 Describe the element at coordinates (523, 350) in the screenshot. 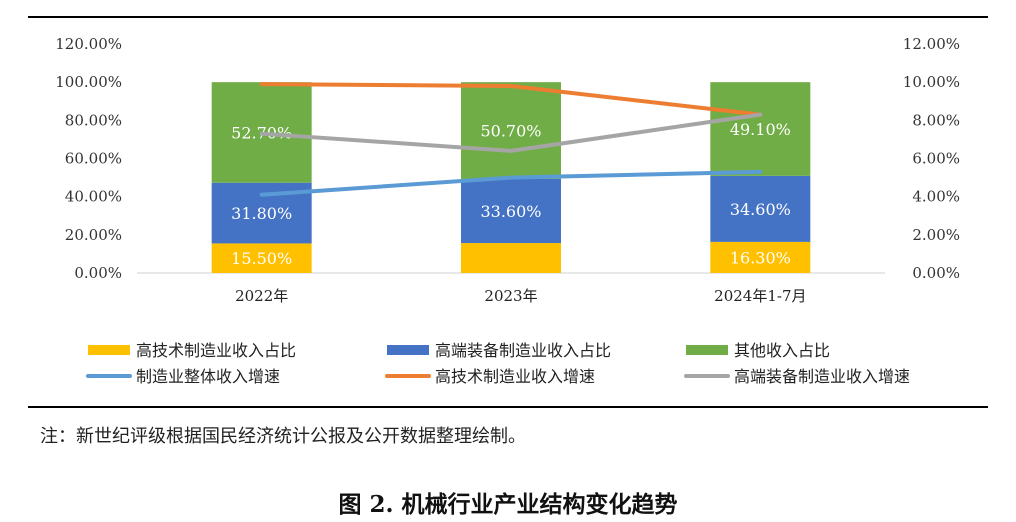

I see `legend-label: 高端装备制造业收入占比` at that location.